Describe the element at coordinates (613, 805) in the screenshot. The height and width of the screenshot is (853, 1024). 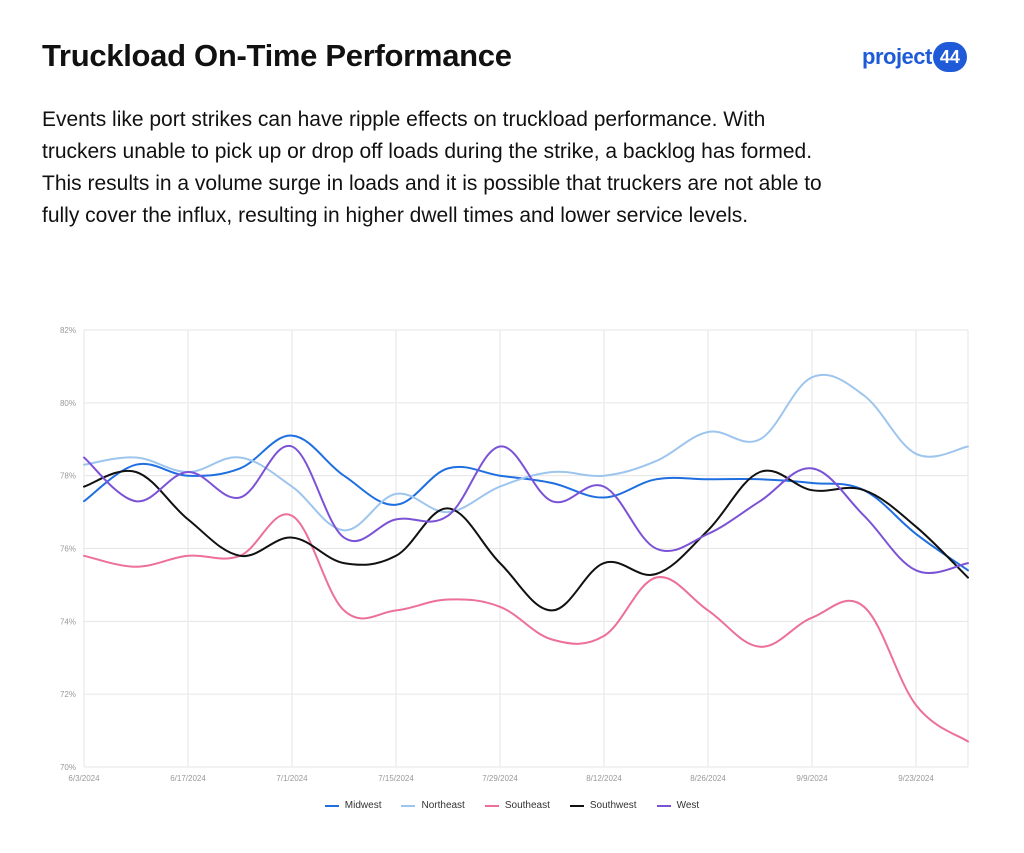
I see `legend-label: Southwest` at that location.